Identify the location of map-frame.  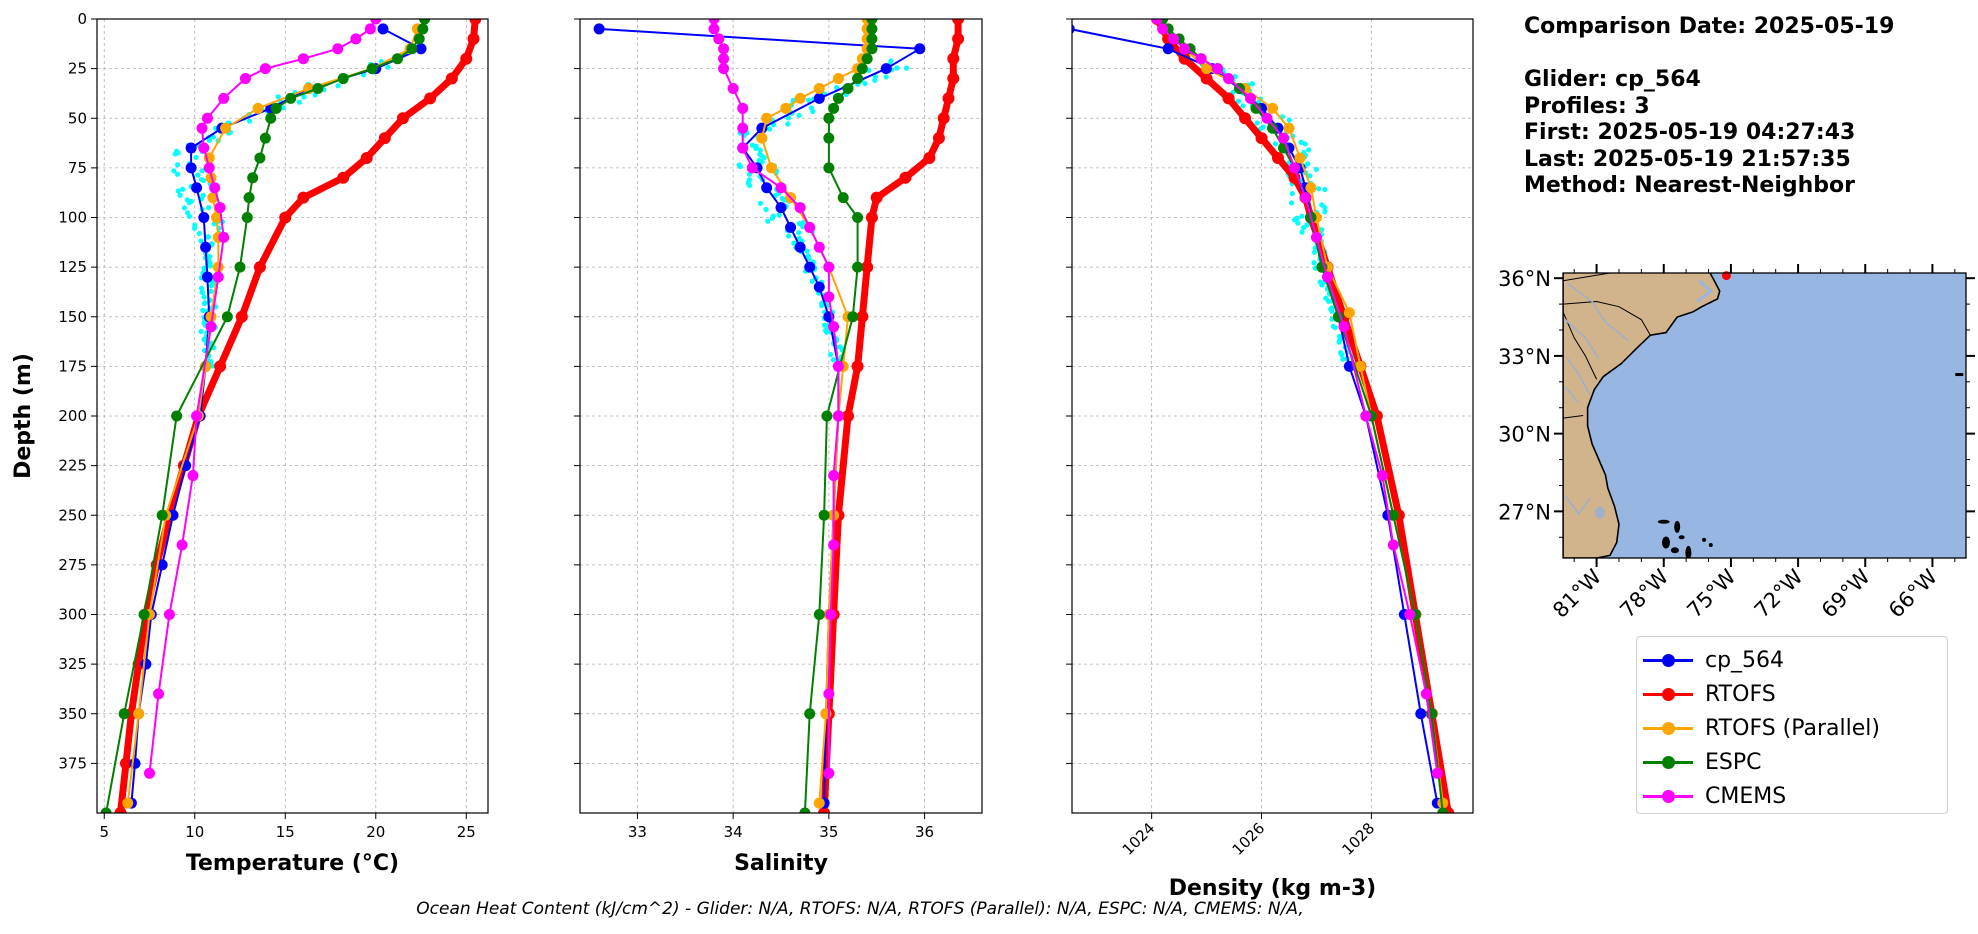
(1764, 415).